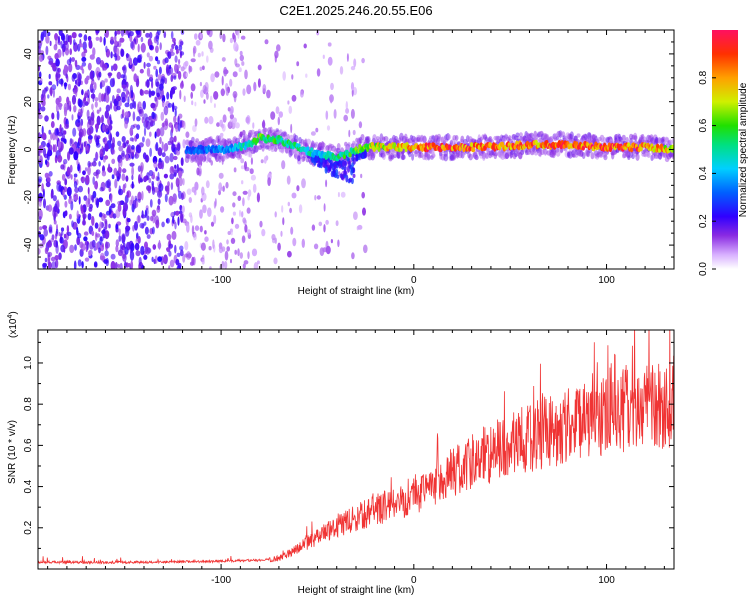  Describe the element at coordinates (13, 324) in the screenshot. I see `snr-multiplier: (x104)` at that location.